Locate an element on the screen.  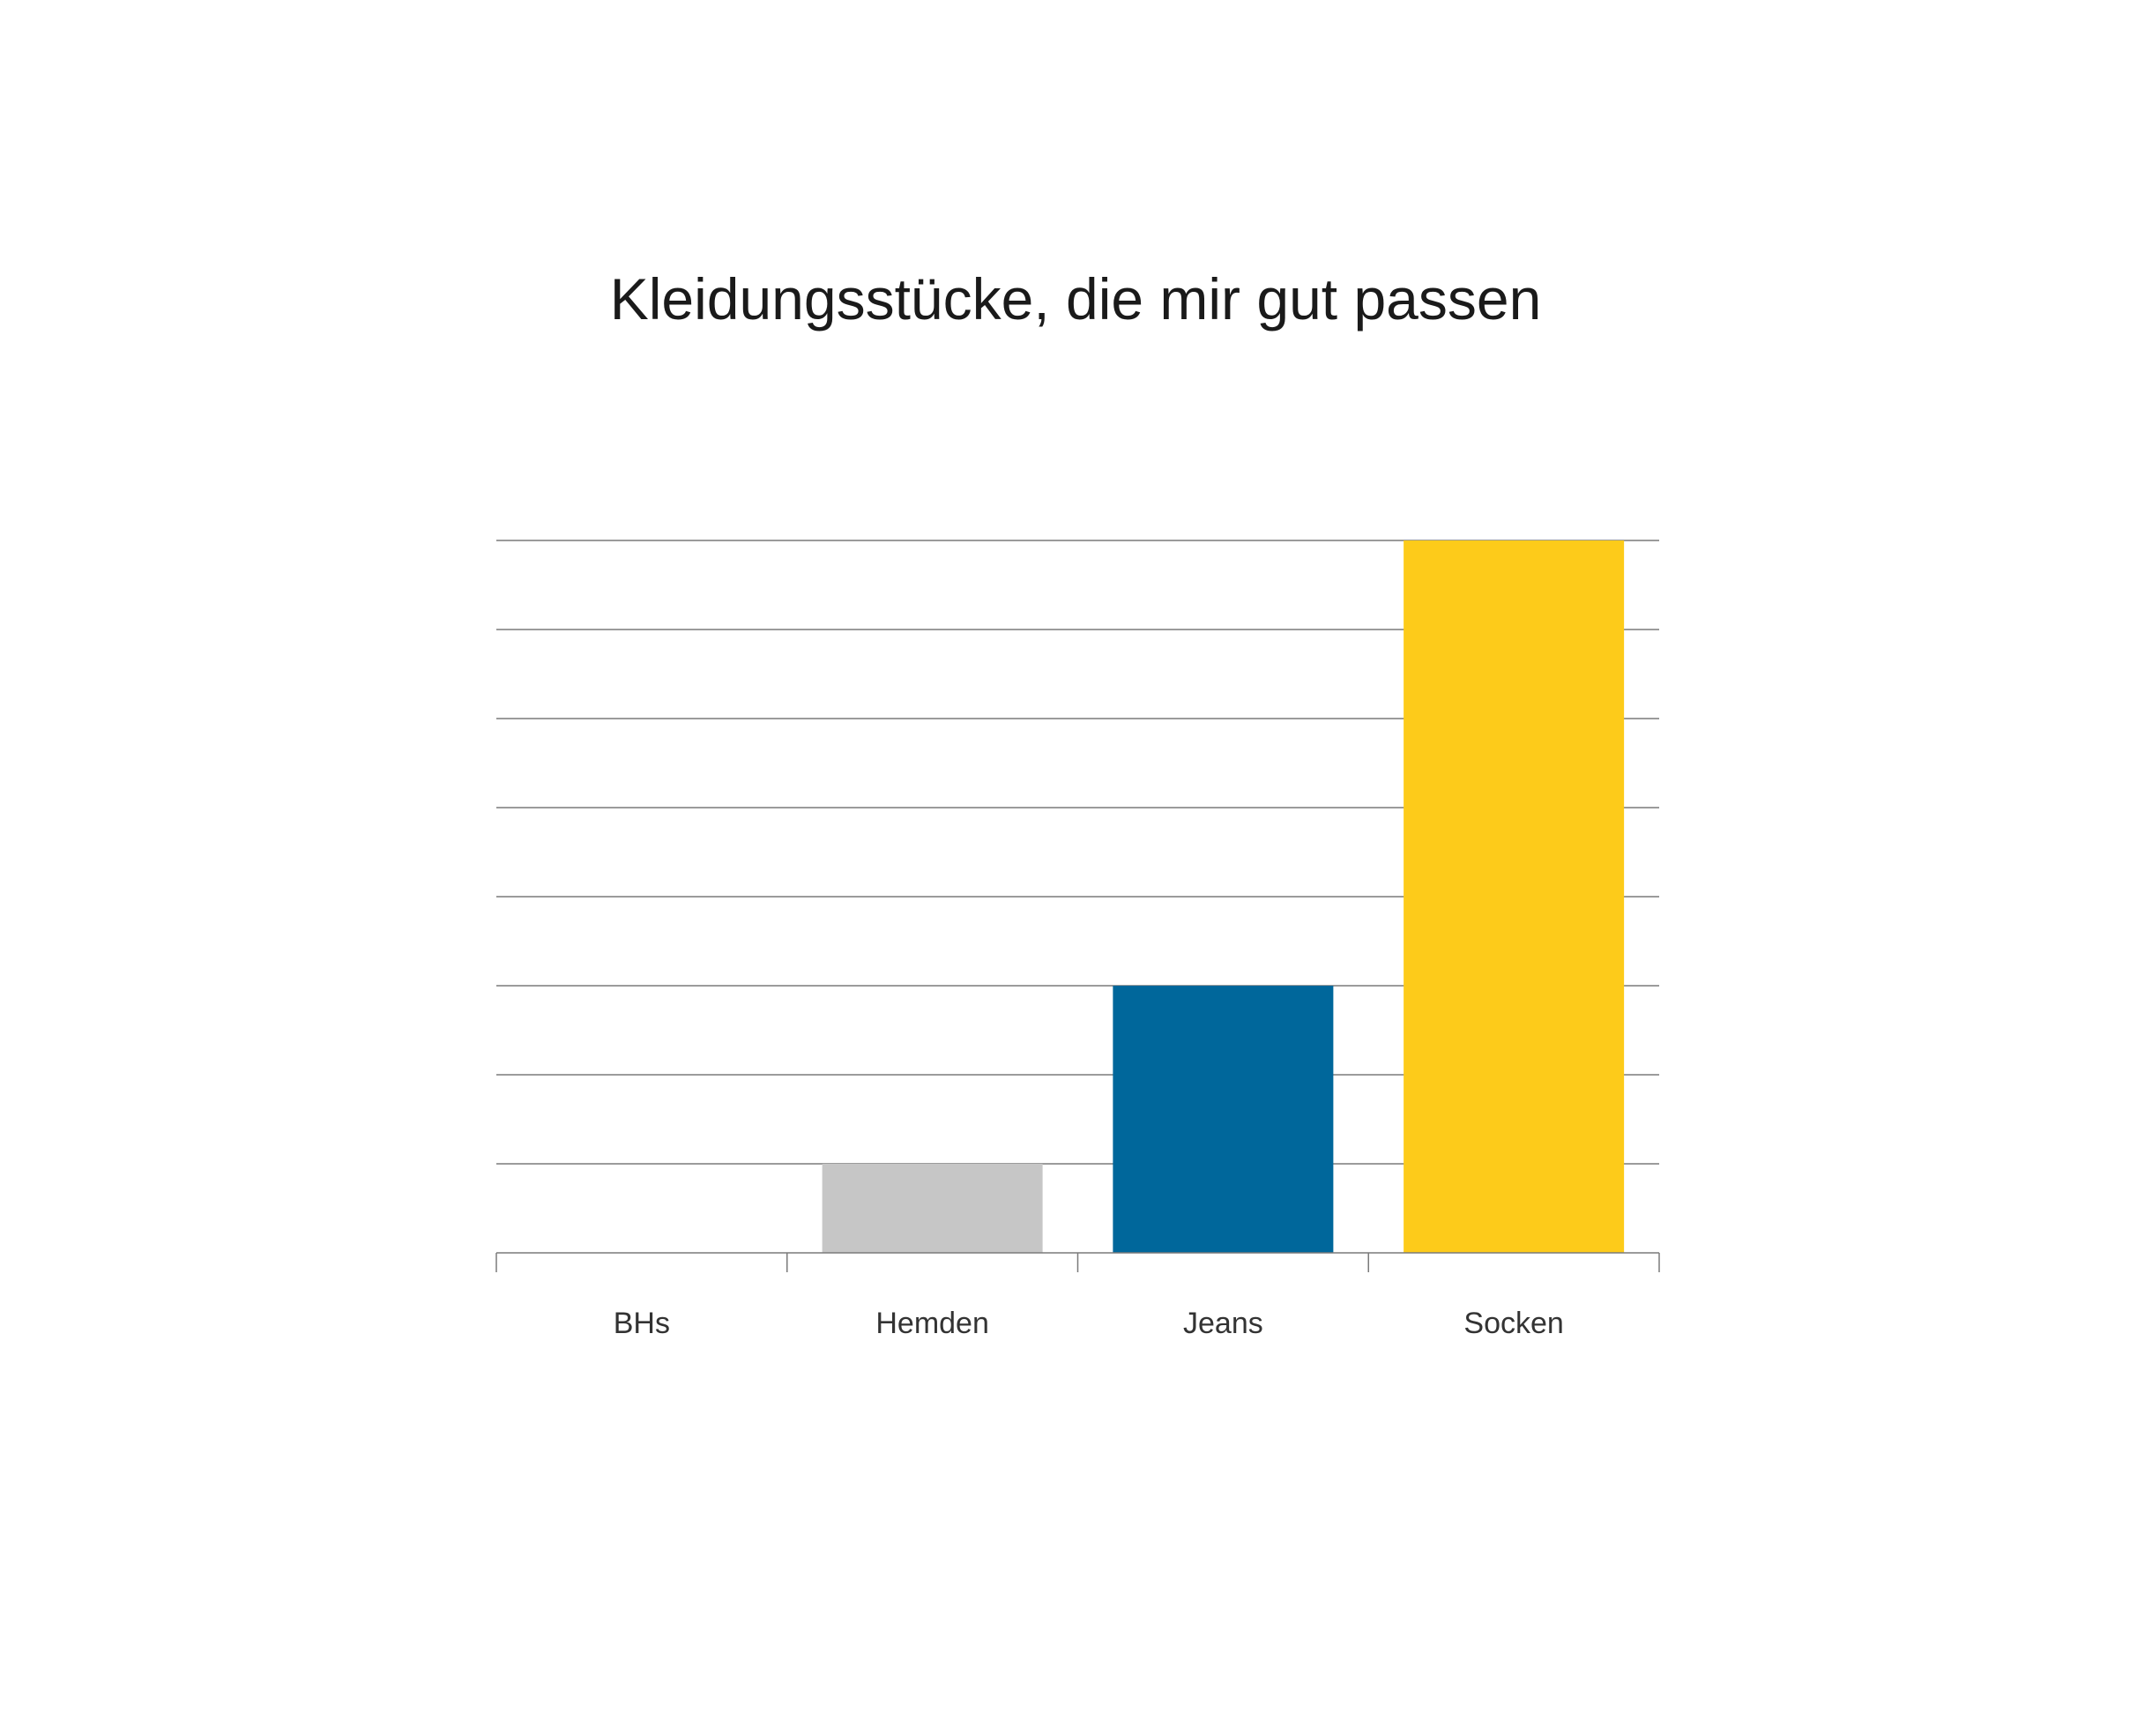
x-axis is located at coordinates (1077, 1262).